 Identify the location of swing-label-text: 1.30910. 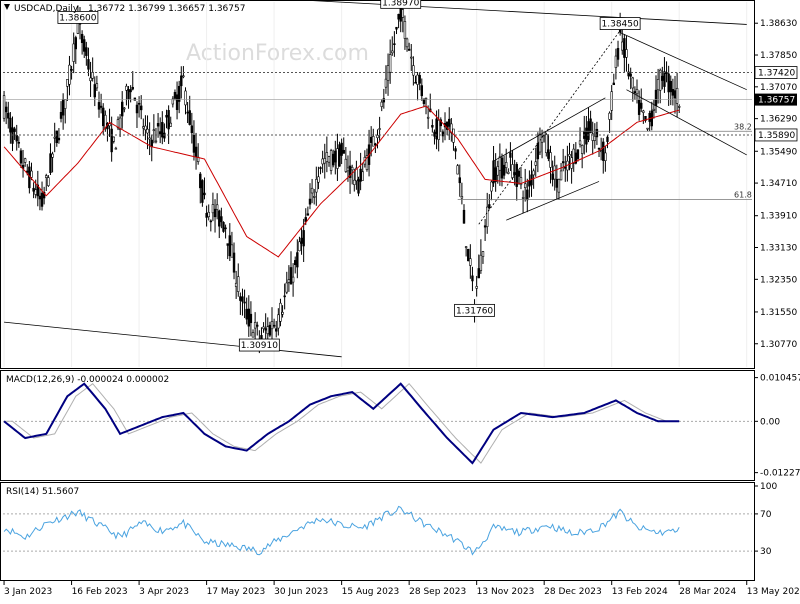
(259, 346).